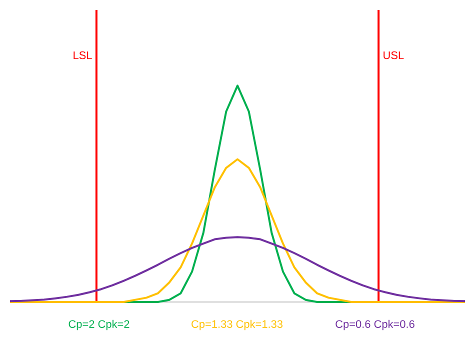 The image size is (474, 345). I want to click on text: Cp=1.33 Cpk=1.33, so click(237, 325).